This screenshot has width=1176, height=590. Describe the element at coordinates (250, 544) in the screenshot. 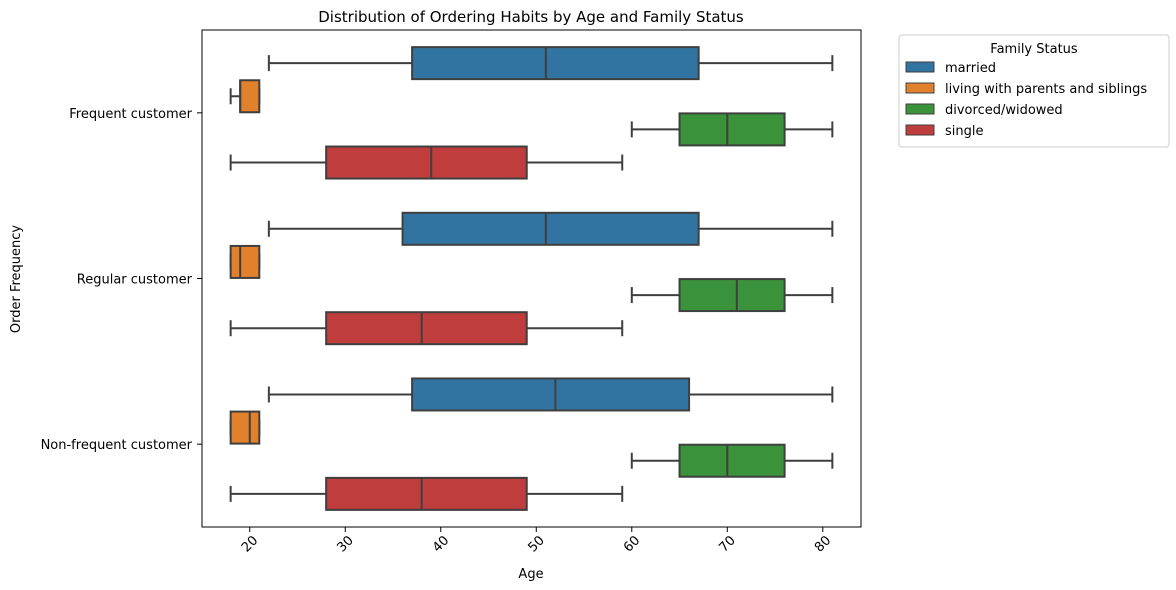

I see `x-tick-label: 20` at that location.